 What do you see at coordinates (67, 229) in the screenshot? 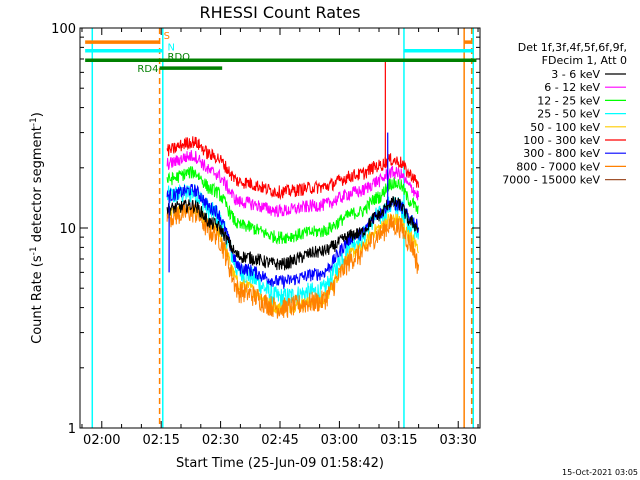
I see `y-tick-label: 10` at bounding box center [67, 229].